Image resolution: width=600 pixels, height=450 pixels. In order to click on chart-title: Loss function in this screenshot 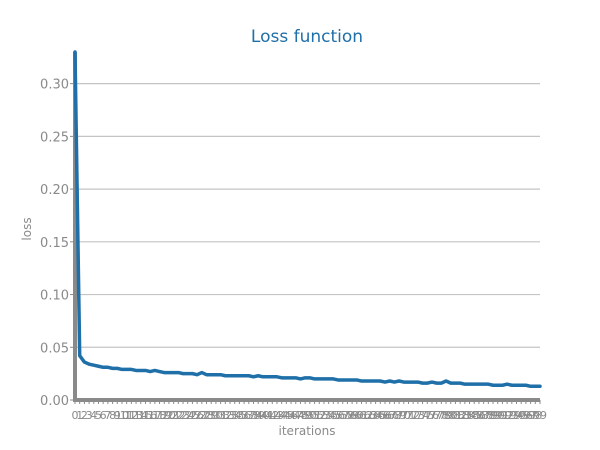, I will do `click(307, 37)`.